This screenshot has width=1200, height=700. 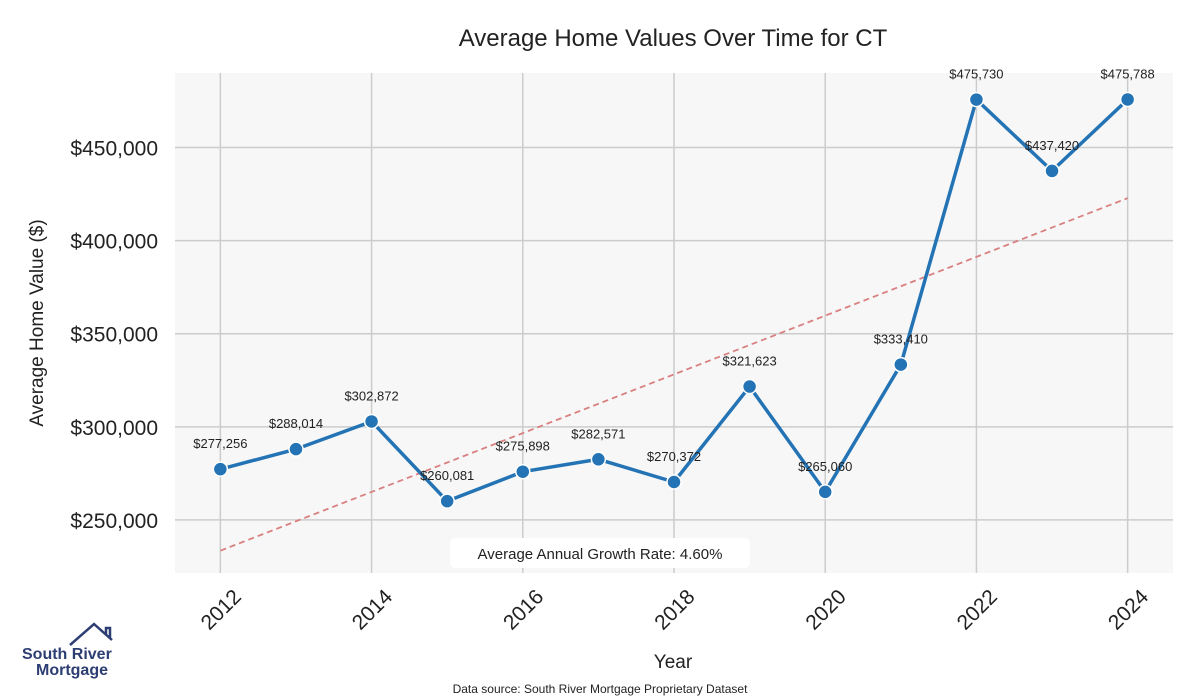 What do you see at coordinates (373, 610) in the screenshot?
I see `x-tick-label: 2014` at bounding box center [373, 610].